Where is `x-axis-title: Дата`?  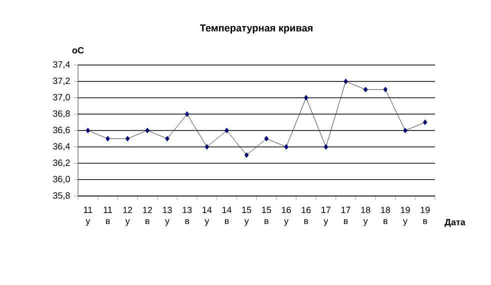 x-axis-title: Дата is located at coordinates (455, 223).